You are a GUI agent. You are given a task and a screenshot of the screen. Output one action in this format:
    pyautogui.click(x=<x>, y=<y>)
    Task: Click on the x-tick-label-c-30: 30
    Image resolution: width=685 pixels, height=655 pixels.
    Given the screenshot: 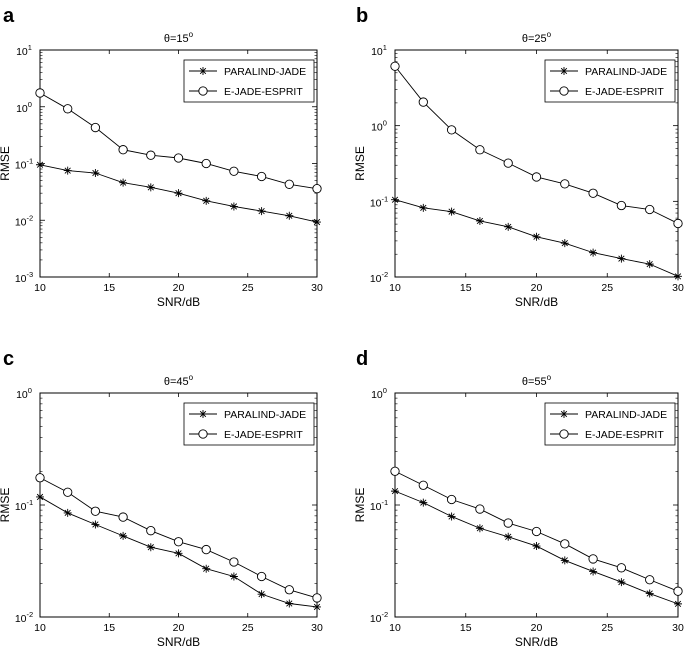 What is the action you would take?
    pyautogui.click(x=317, y=628)
    